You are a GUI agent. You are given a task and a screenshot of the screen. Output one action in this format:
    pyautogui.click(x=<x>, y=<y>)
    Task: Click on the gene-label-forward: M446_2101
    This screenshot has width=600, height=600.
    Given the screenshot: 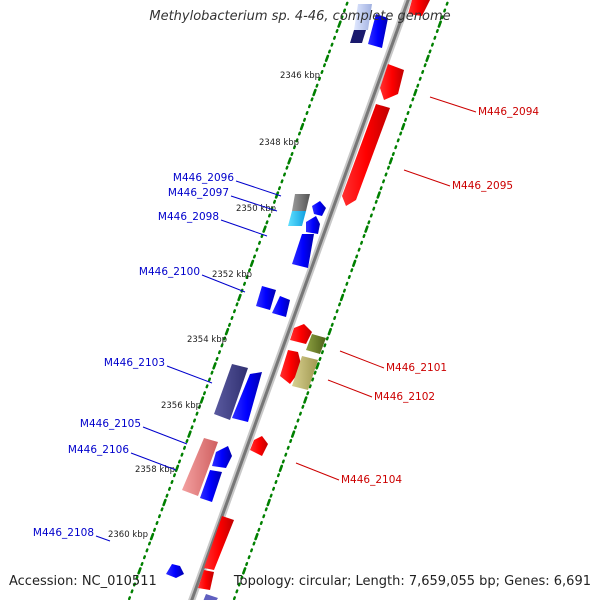 What is the action you would take?
    pyautogui.click(x=416, y=368)
    